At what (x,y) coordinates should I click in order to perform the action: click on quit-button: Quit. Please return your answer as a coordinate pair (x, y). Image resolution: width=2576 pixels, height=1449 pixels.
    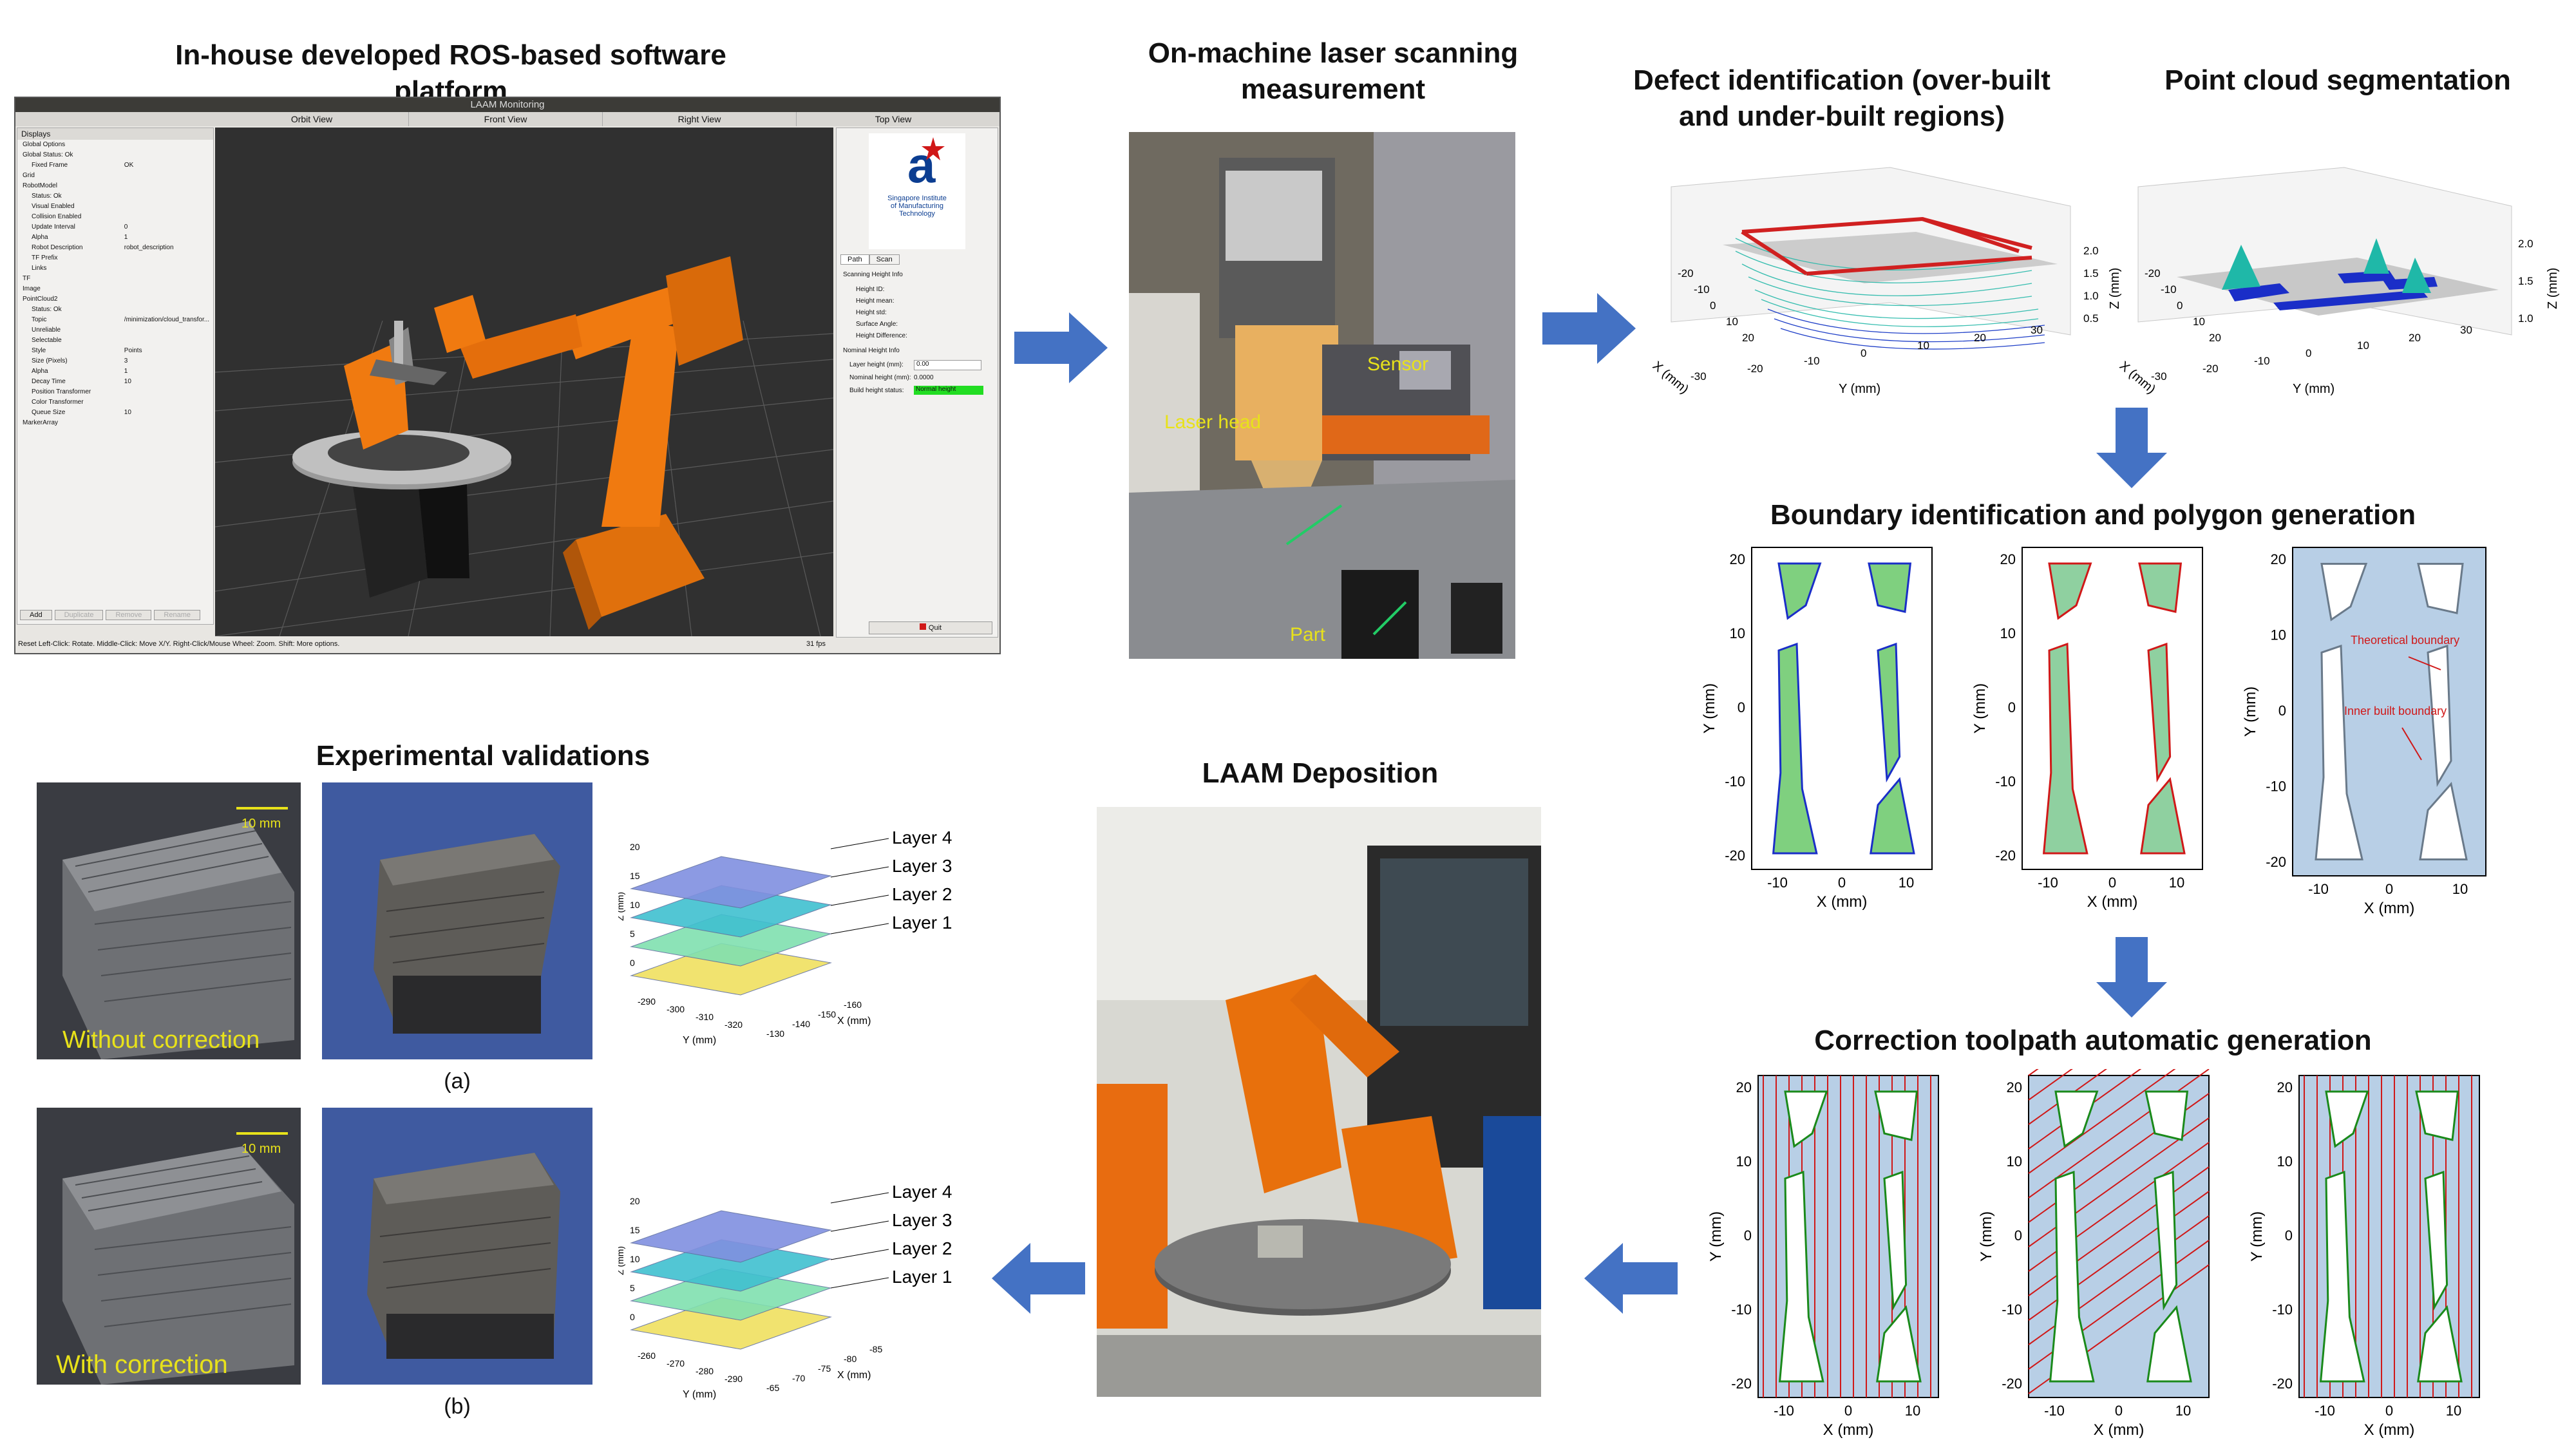
    Looking at the image, I should click on (931, 627).